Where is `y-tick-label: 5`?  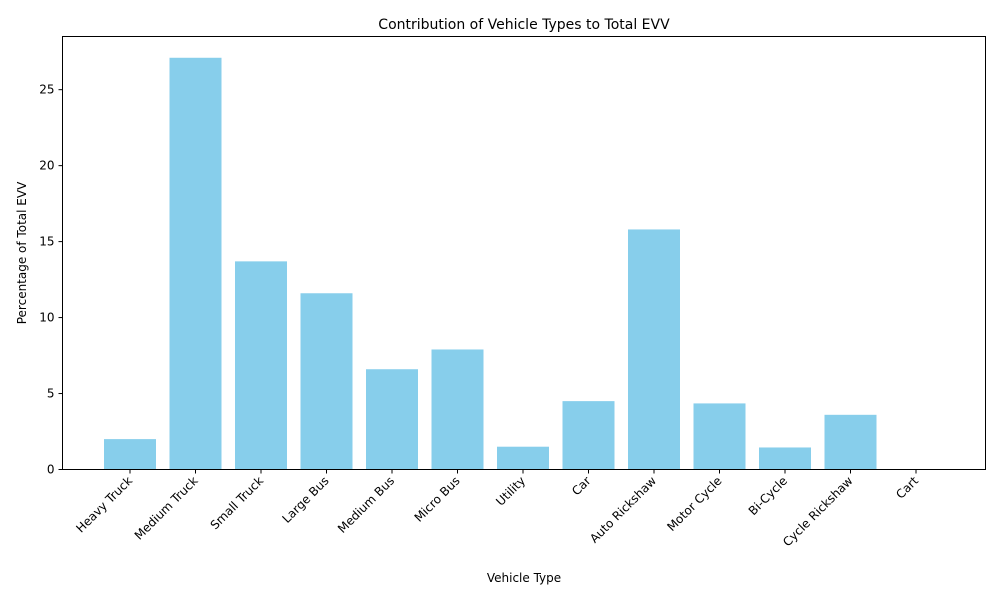 y-tick-label: 5 is located at coordinates (51, 394).